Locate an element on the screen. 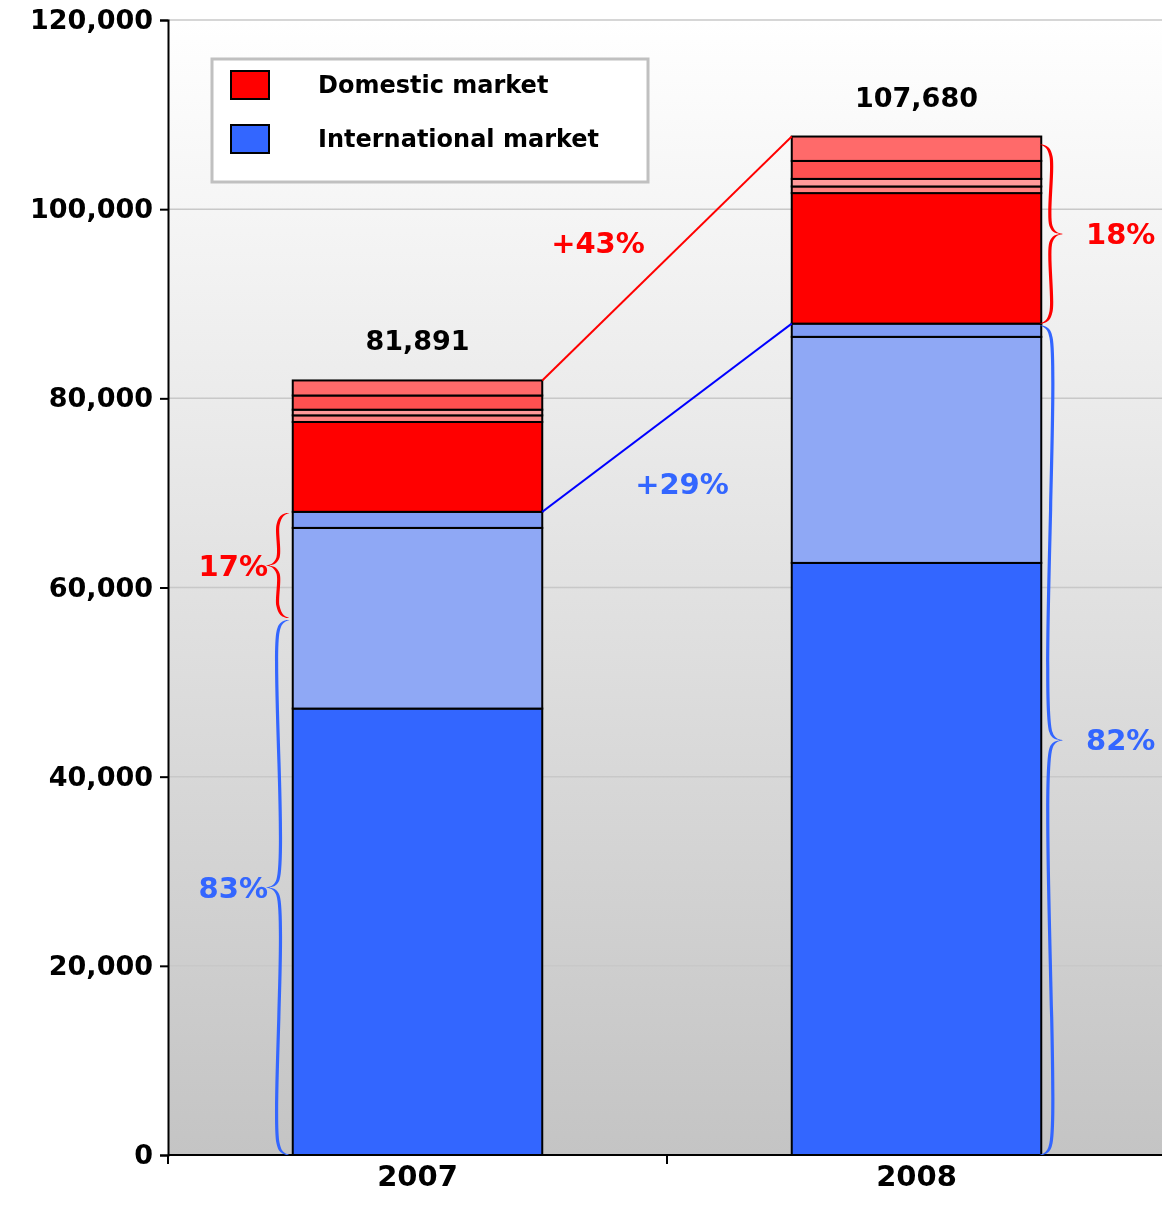  legend-label: Domestic market is located at coordinates (433, 85).